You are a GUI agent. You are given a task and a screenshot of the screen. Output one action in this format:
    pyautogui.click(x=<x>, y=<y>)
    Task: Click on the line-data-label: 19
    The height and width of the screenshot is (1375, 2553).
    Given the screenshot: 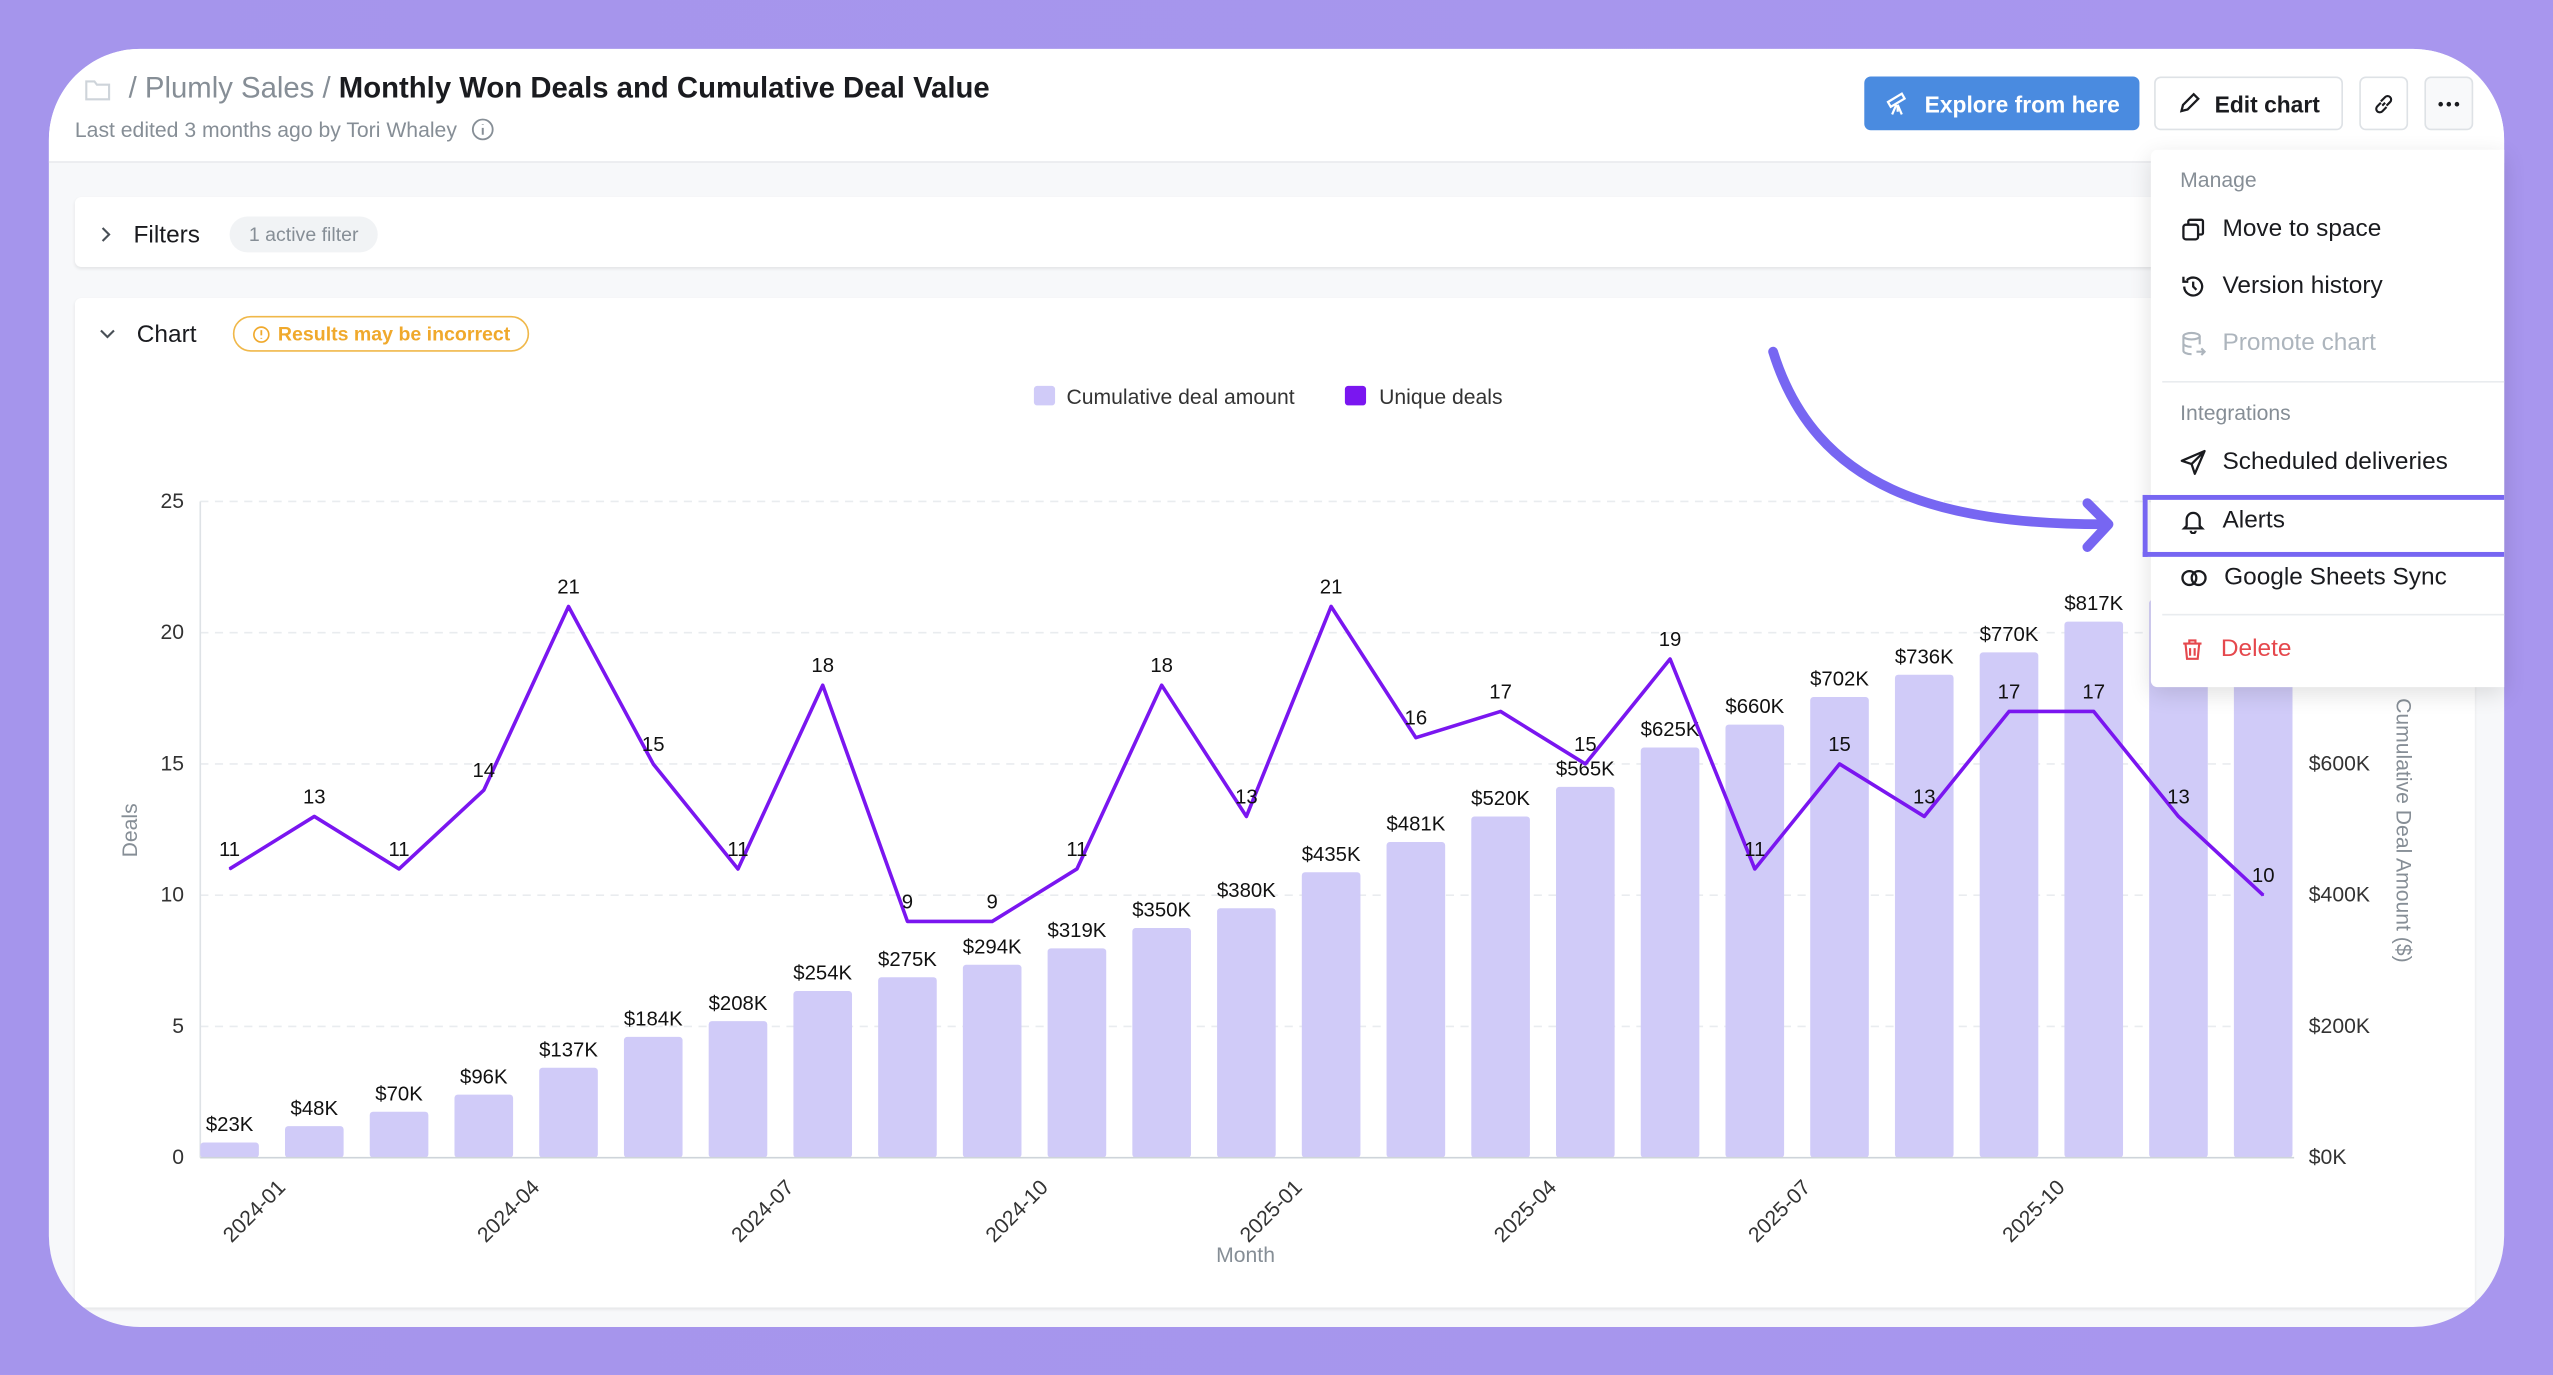 What is the action you would take?
    pyautogui.click(x=1670, y=640)
    